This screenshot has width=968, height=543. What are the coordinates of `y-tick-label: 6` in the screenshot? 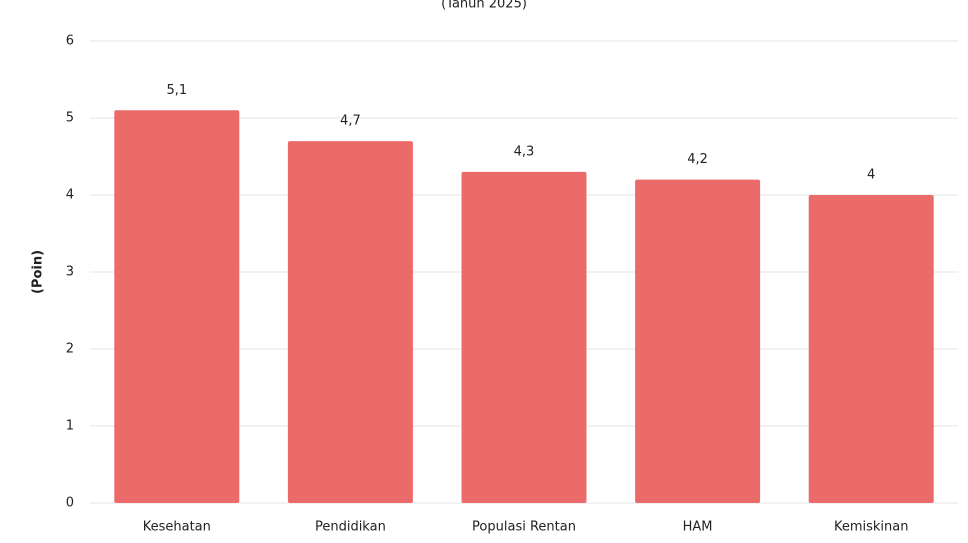 It's located at (70, 41).